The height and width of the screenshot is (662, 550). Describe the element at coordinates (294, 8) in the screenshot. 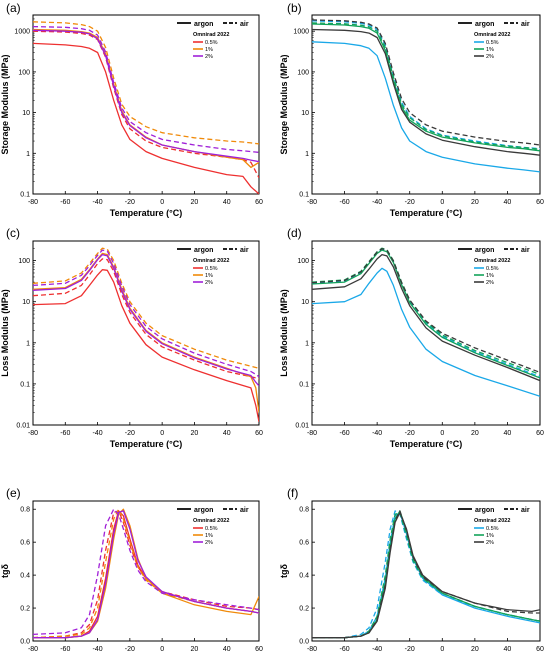

I see `panel-tag: (b)` at that location.